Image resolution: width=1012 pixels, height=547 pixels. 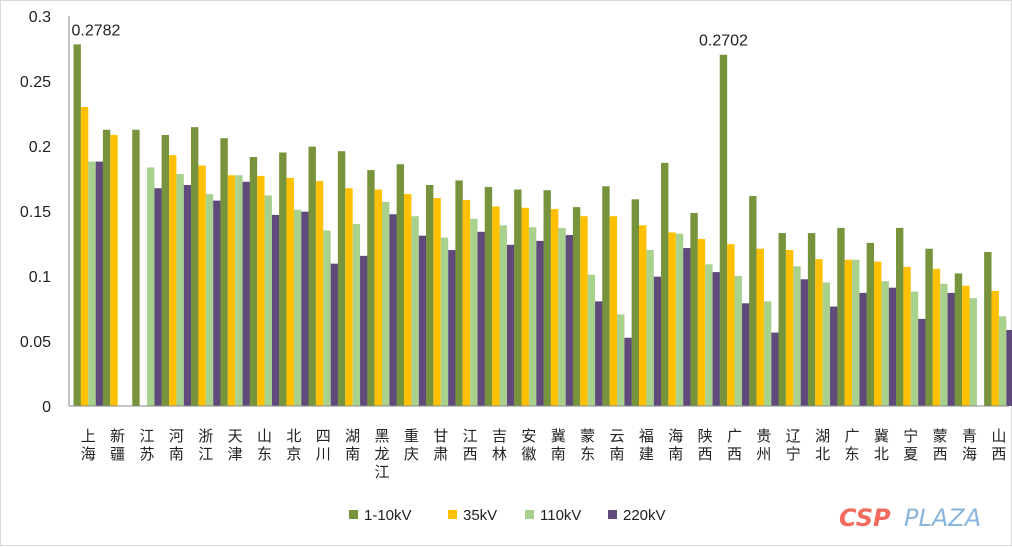 I want to click on watermark-logo: CSP PLAZA, so click(x=910, y=518).